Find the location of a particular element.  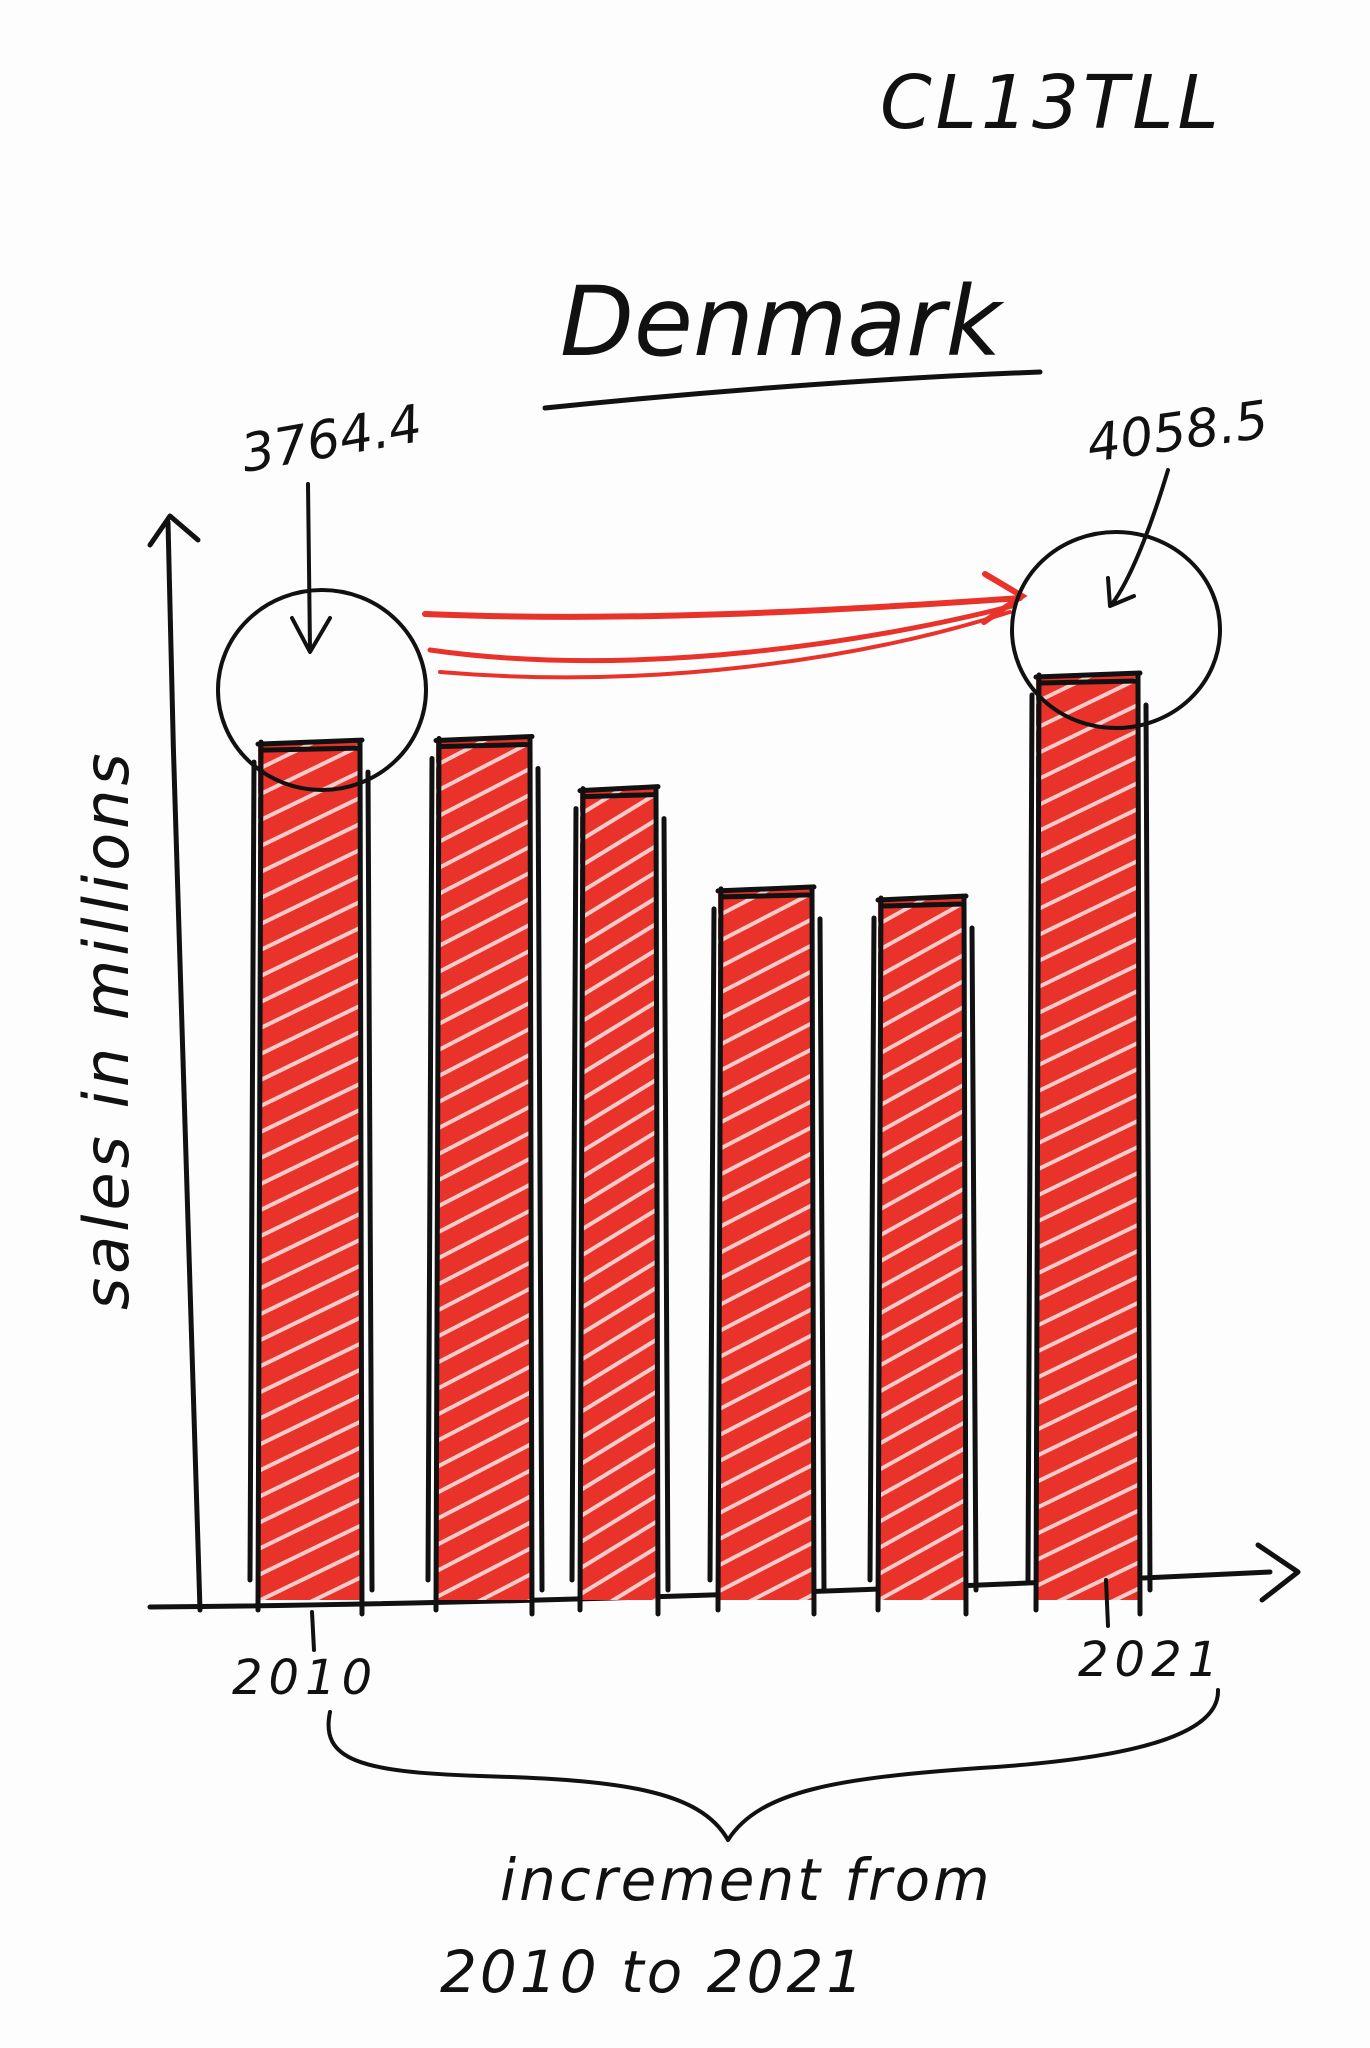

x-tick-label-first: 2010 is located at coordinates (305, 1678).